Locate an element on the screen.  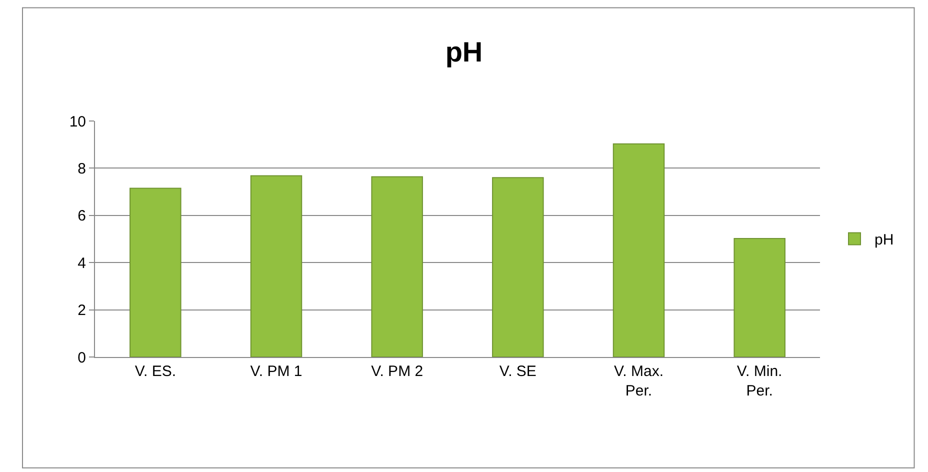
chart-title: pH is located at coordinates (464, 52).